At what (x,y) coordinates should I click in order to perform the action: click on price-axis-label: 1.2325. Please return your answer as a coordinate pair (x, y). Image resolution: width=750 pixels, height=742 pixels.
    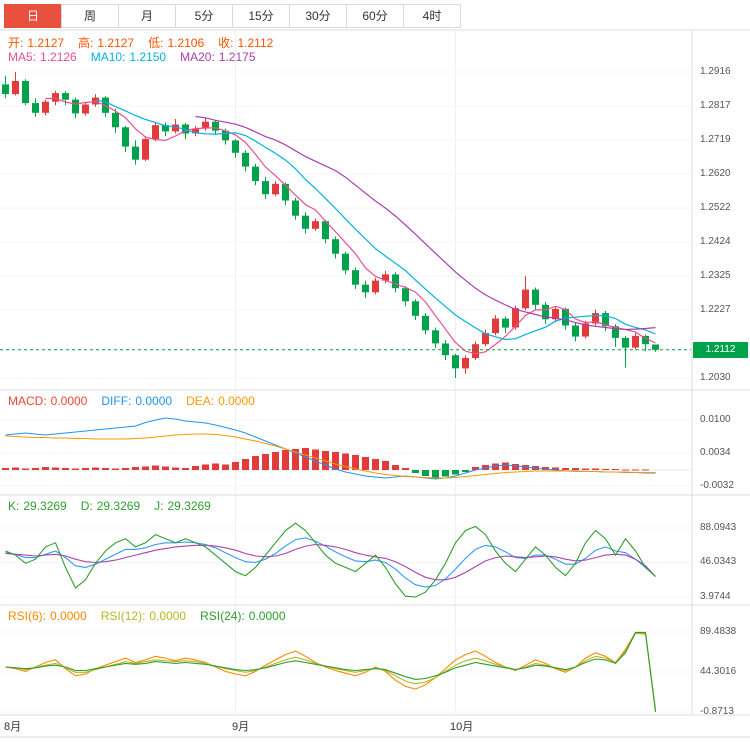
    Looking at the image, I should click on (715, 275).